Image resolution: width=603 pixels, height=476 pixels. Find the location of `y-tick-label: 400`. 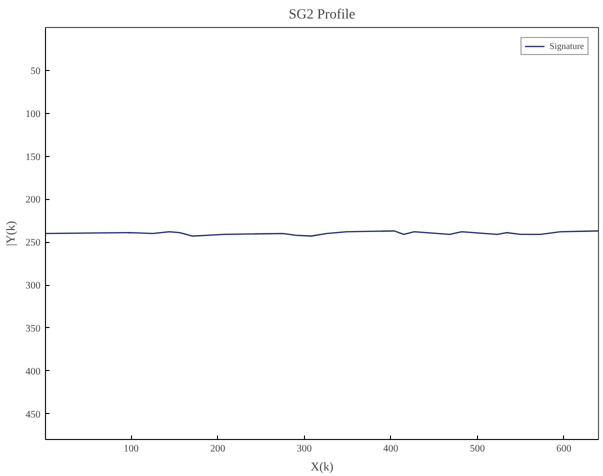

y-tick-label: 400 is located at coordinates (33, 372).